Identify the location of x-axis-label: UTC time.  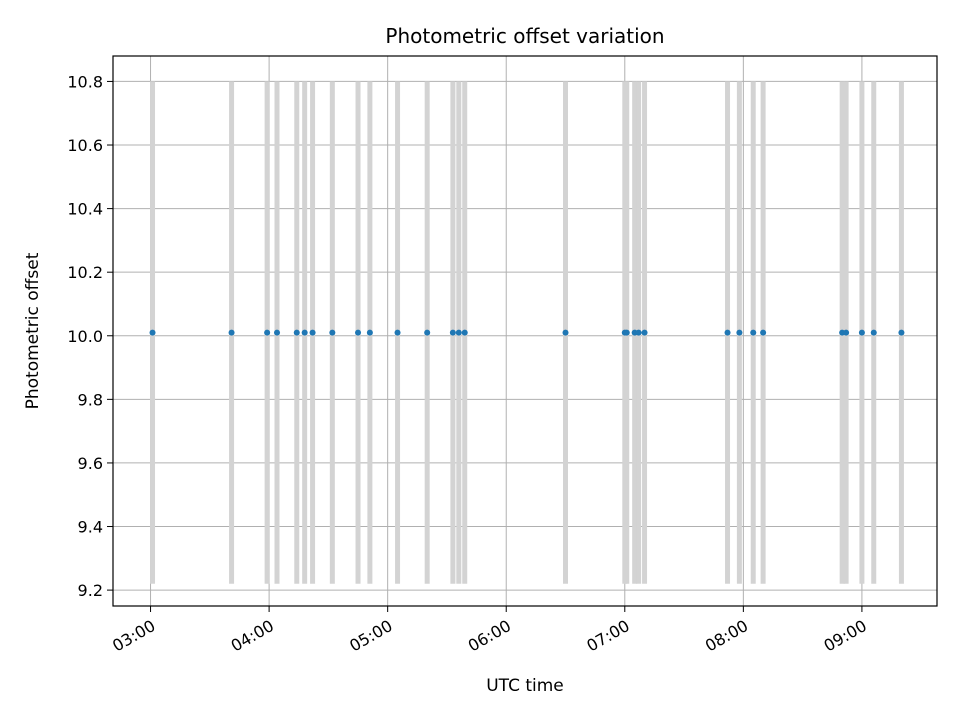
(525, 686).